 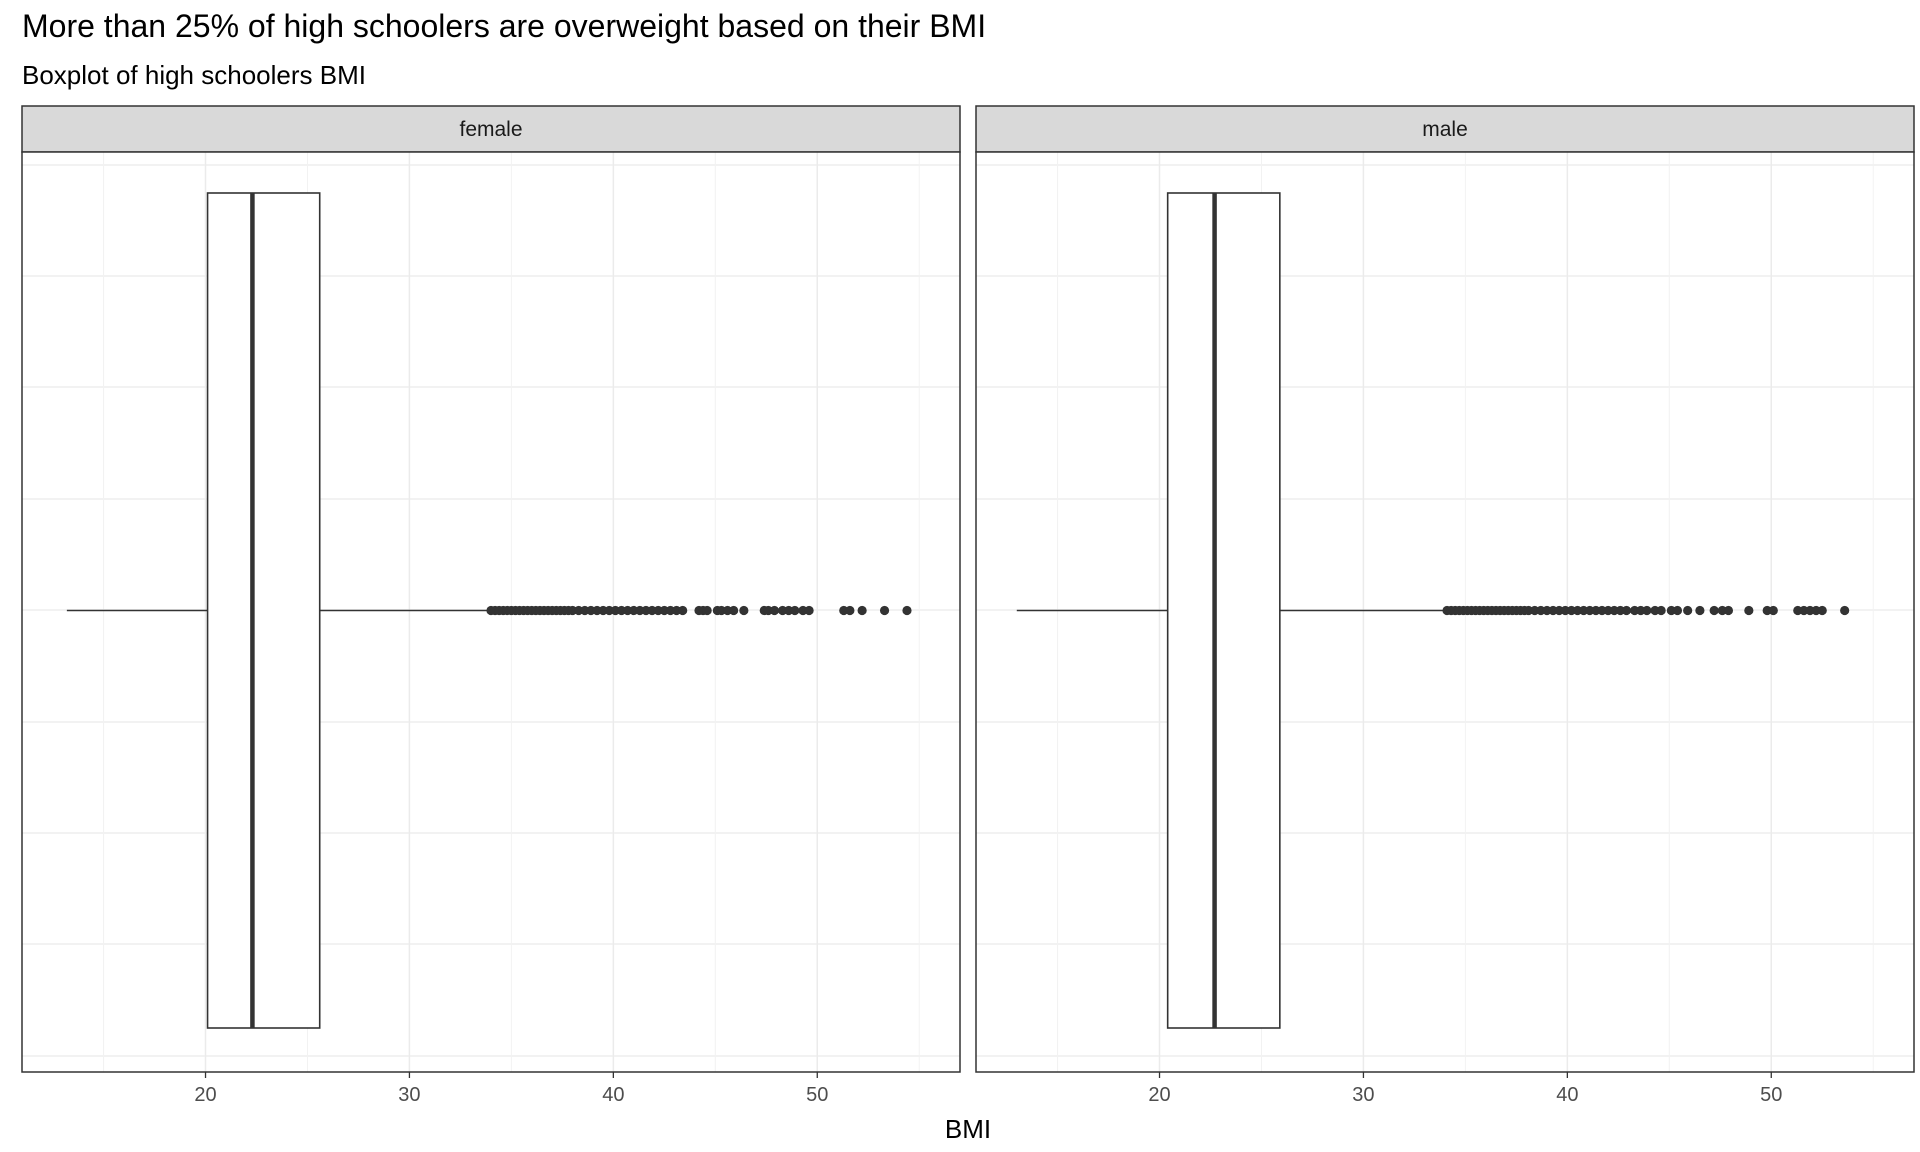 What do you see at coordinates (968, 1129) in the screenshot?
I see `x-axis-title: BMI` at bounding box center [968, 1129].